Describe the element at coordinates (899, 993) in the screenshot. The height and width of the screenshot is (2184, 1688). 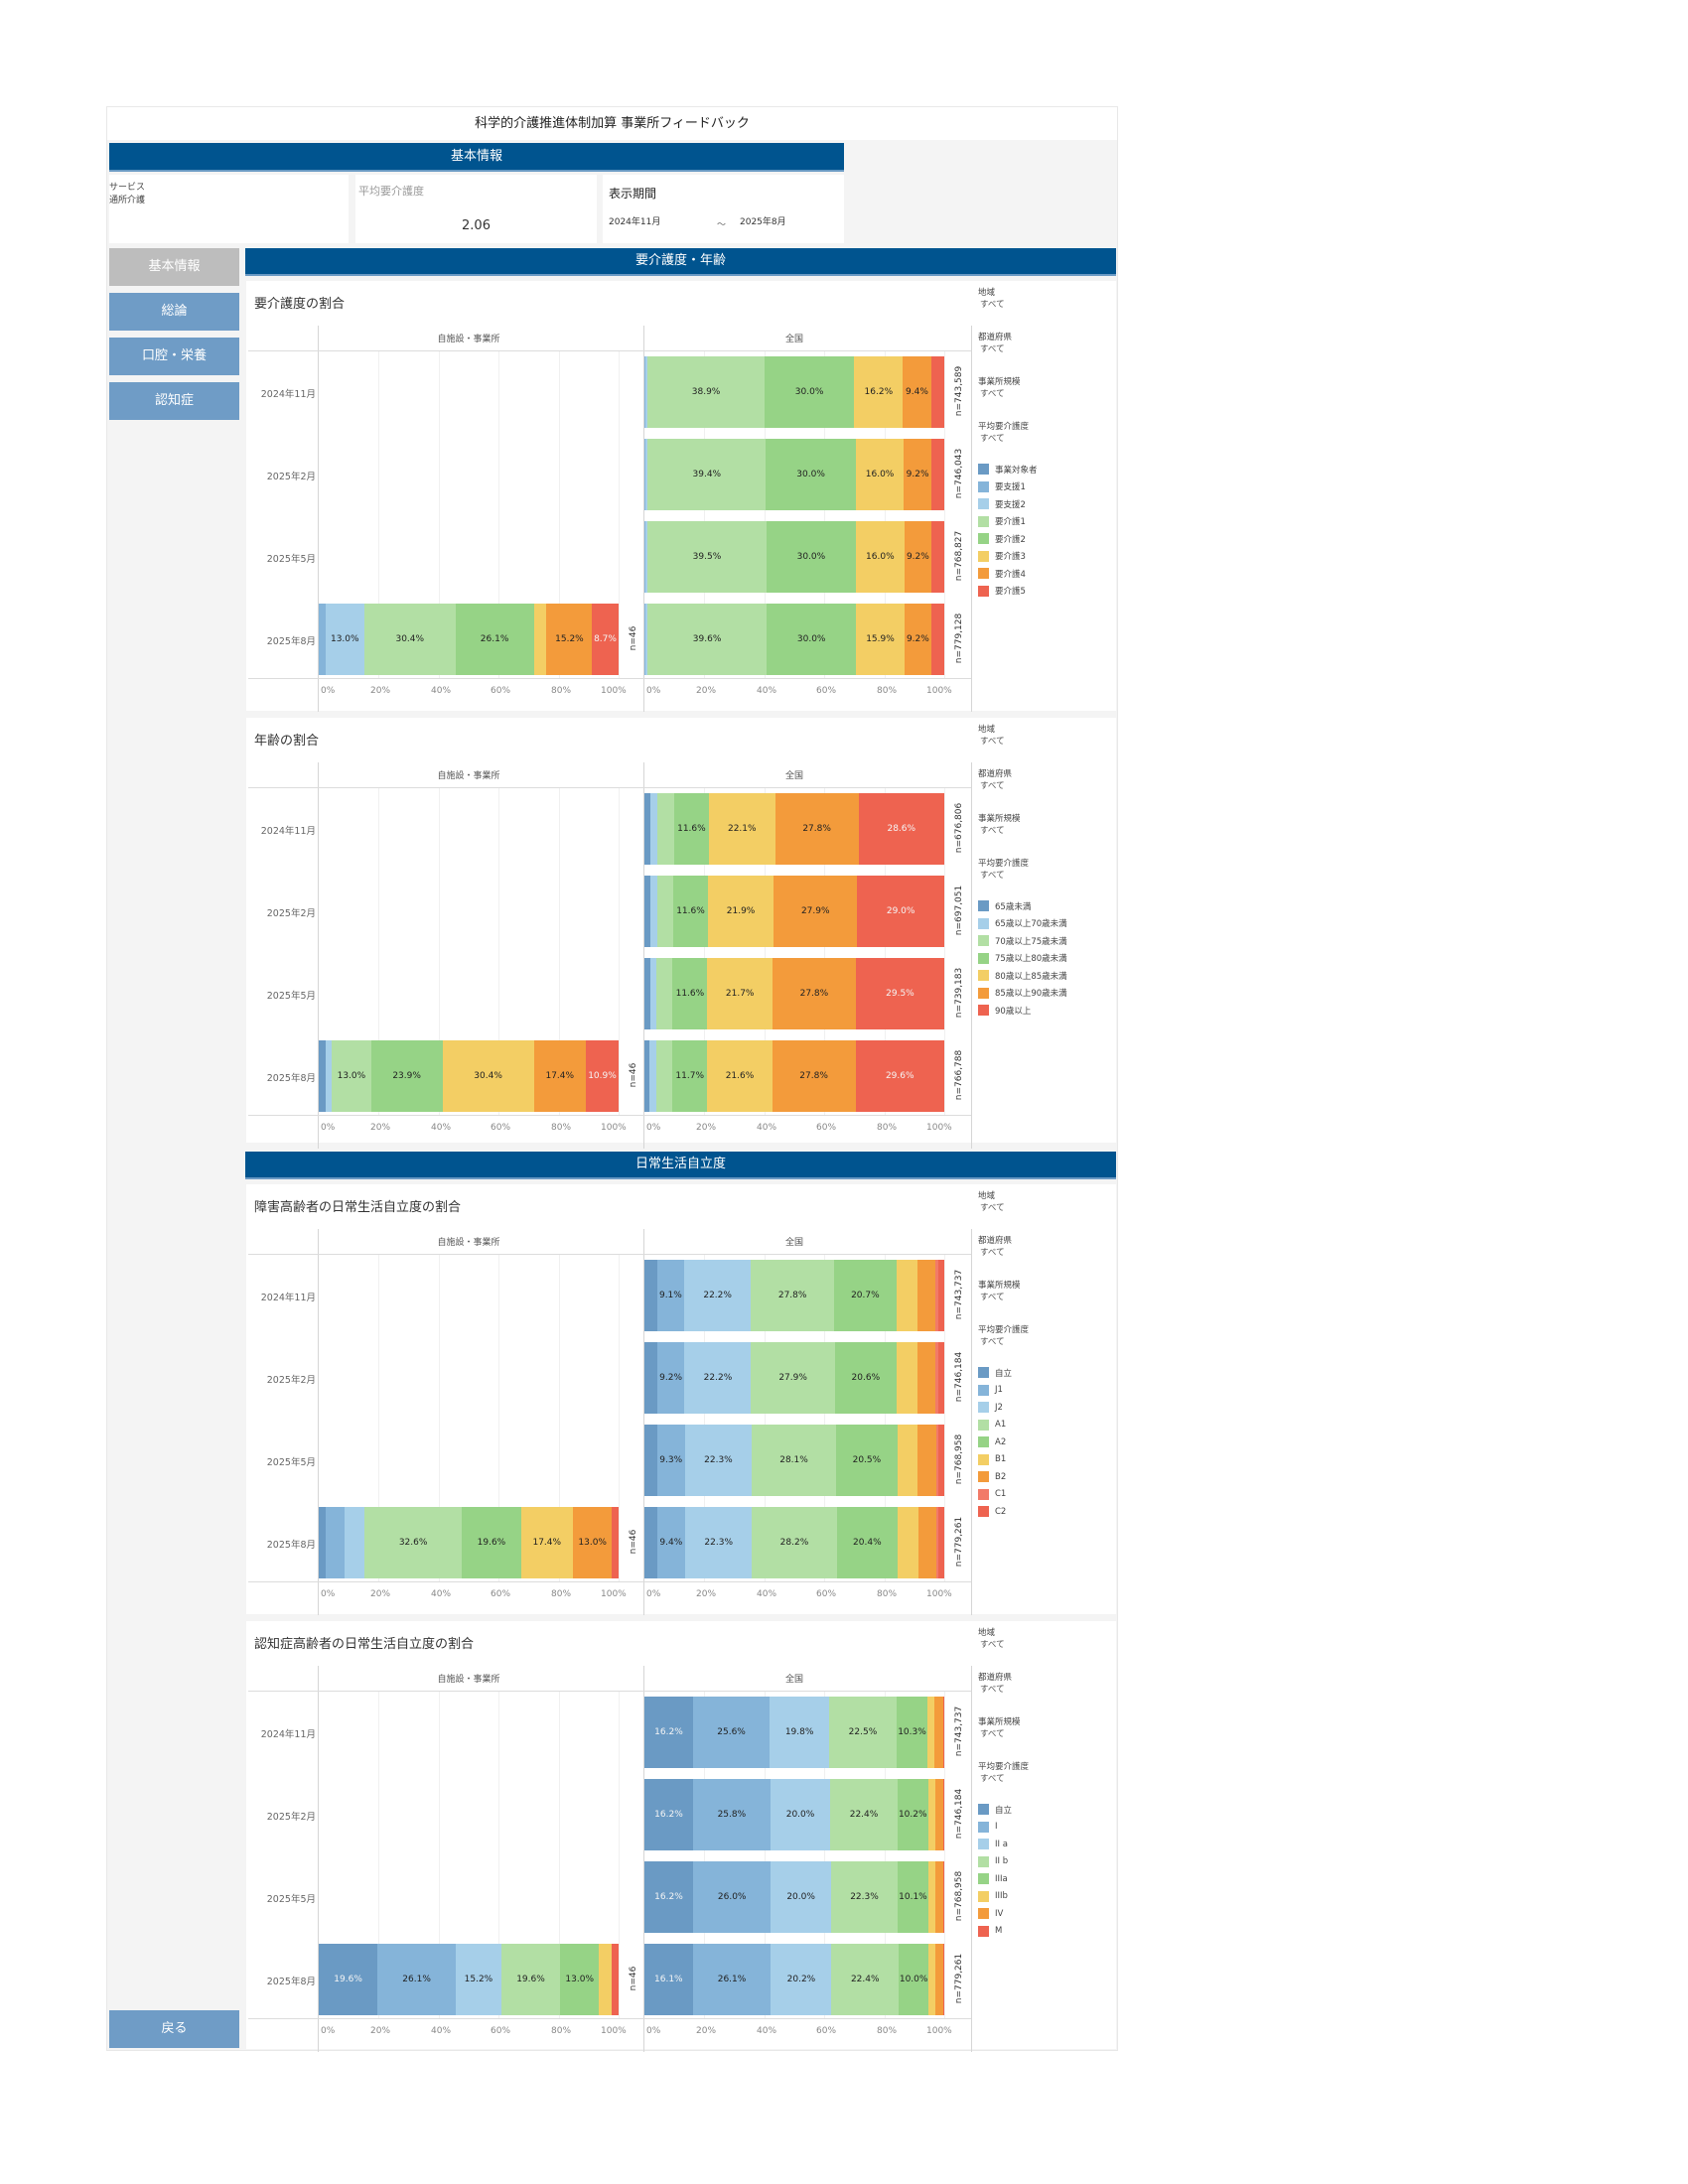
I see `national-bar-segment: 29.5%` at that location.